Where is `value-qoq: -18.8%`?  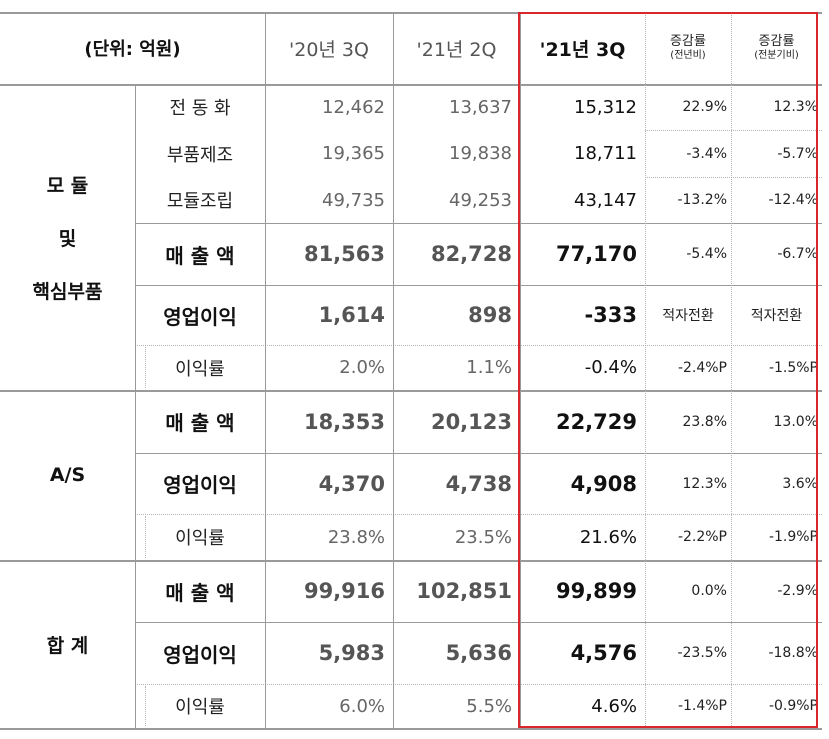 value-qoq: -18.8% is located at coordinates (793, 653).